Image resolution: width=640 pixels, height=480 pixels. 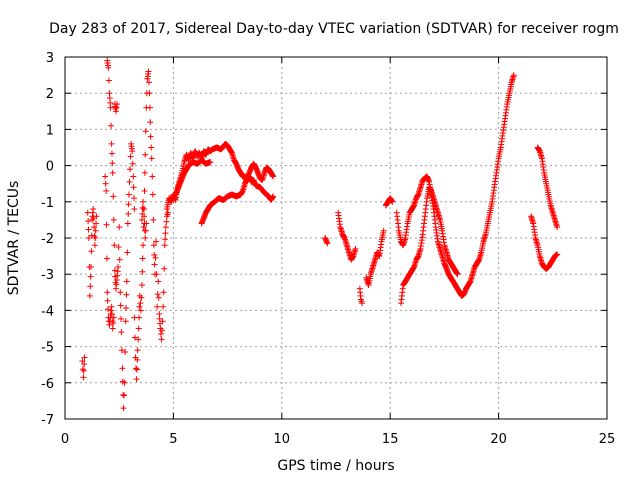 I want to click on series-seg-f, so click(x=151, y=225).